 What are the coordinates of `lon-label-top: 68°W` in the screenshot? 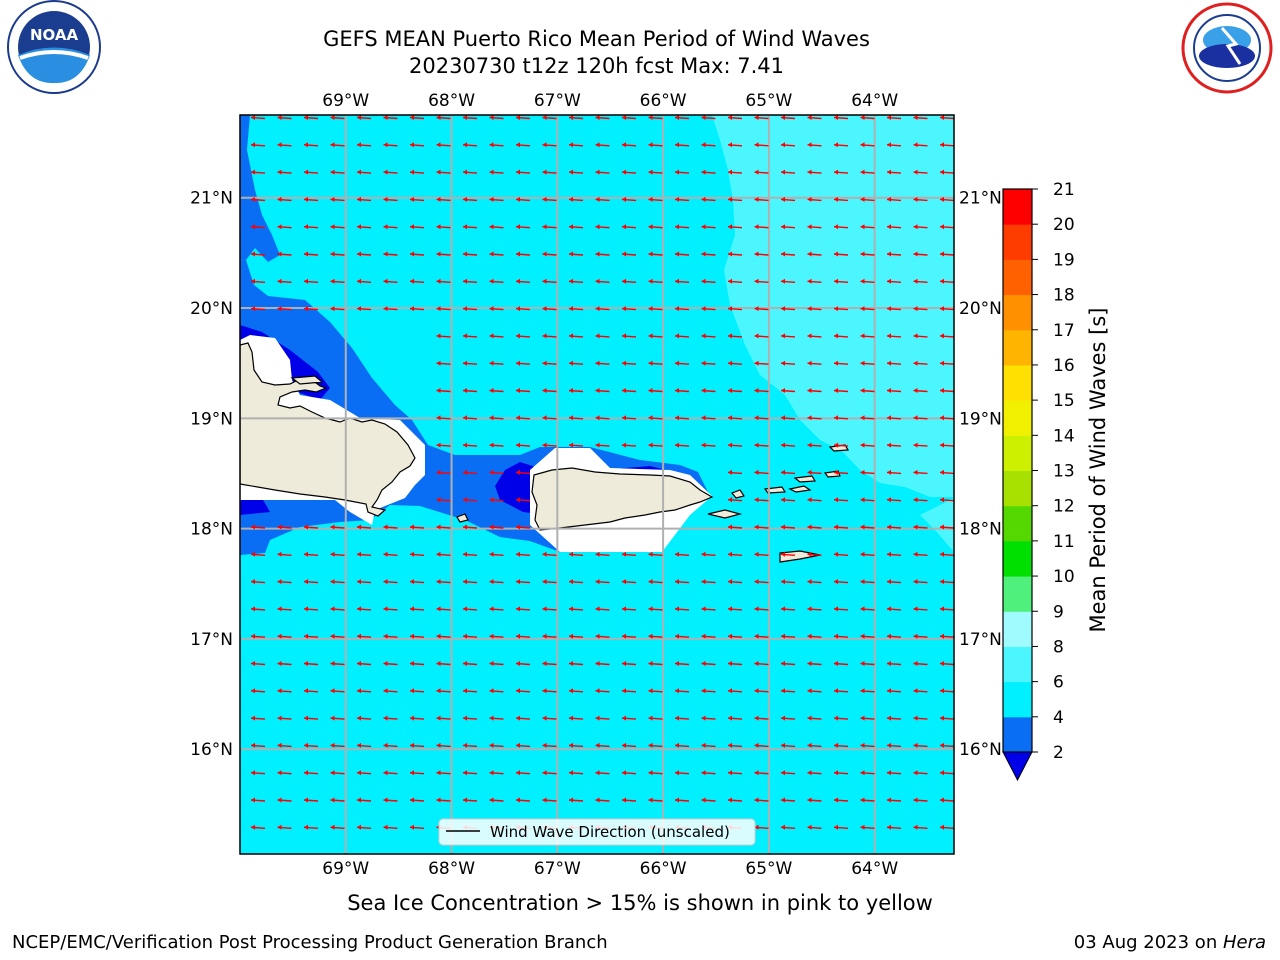 It's located at (451, 101).